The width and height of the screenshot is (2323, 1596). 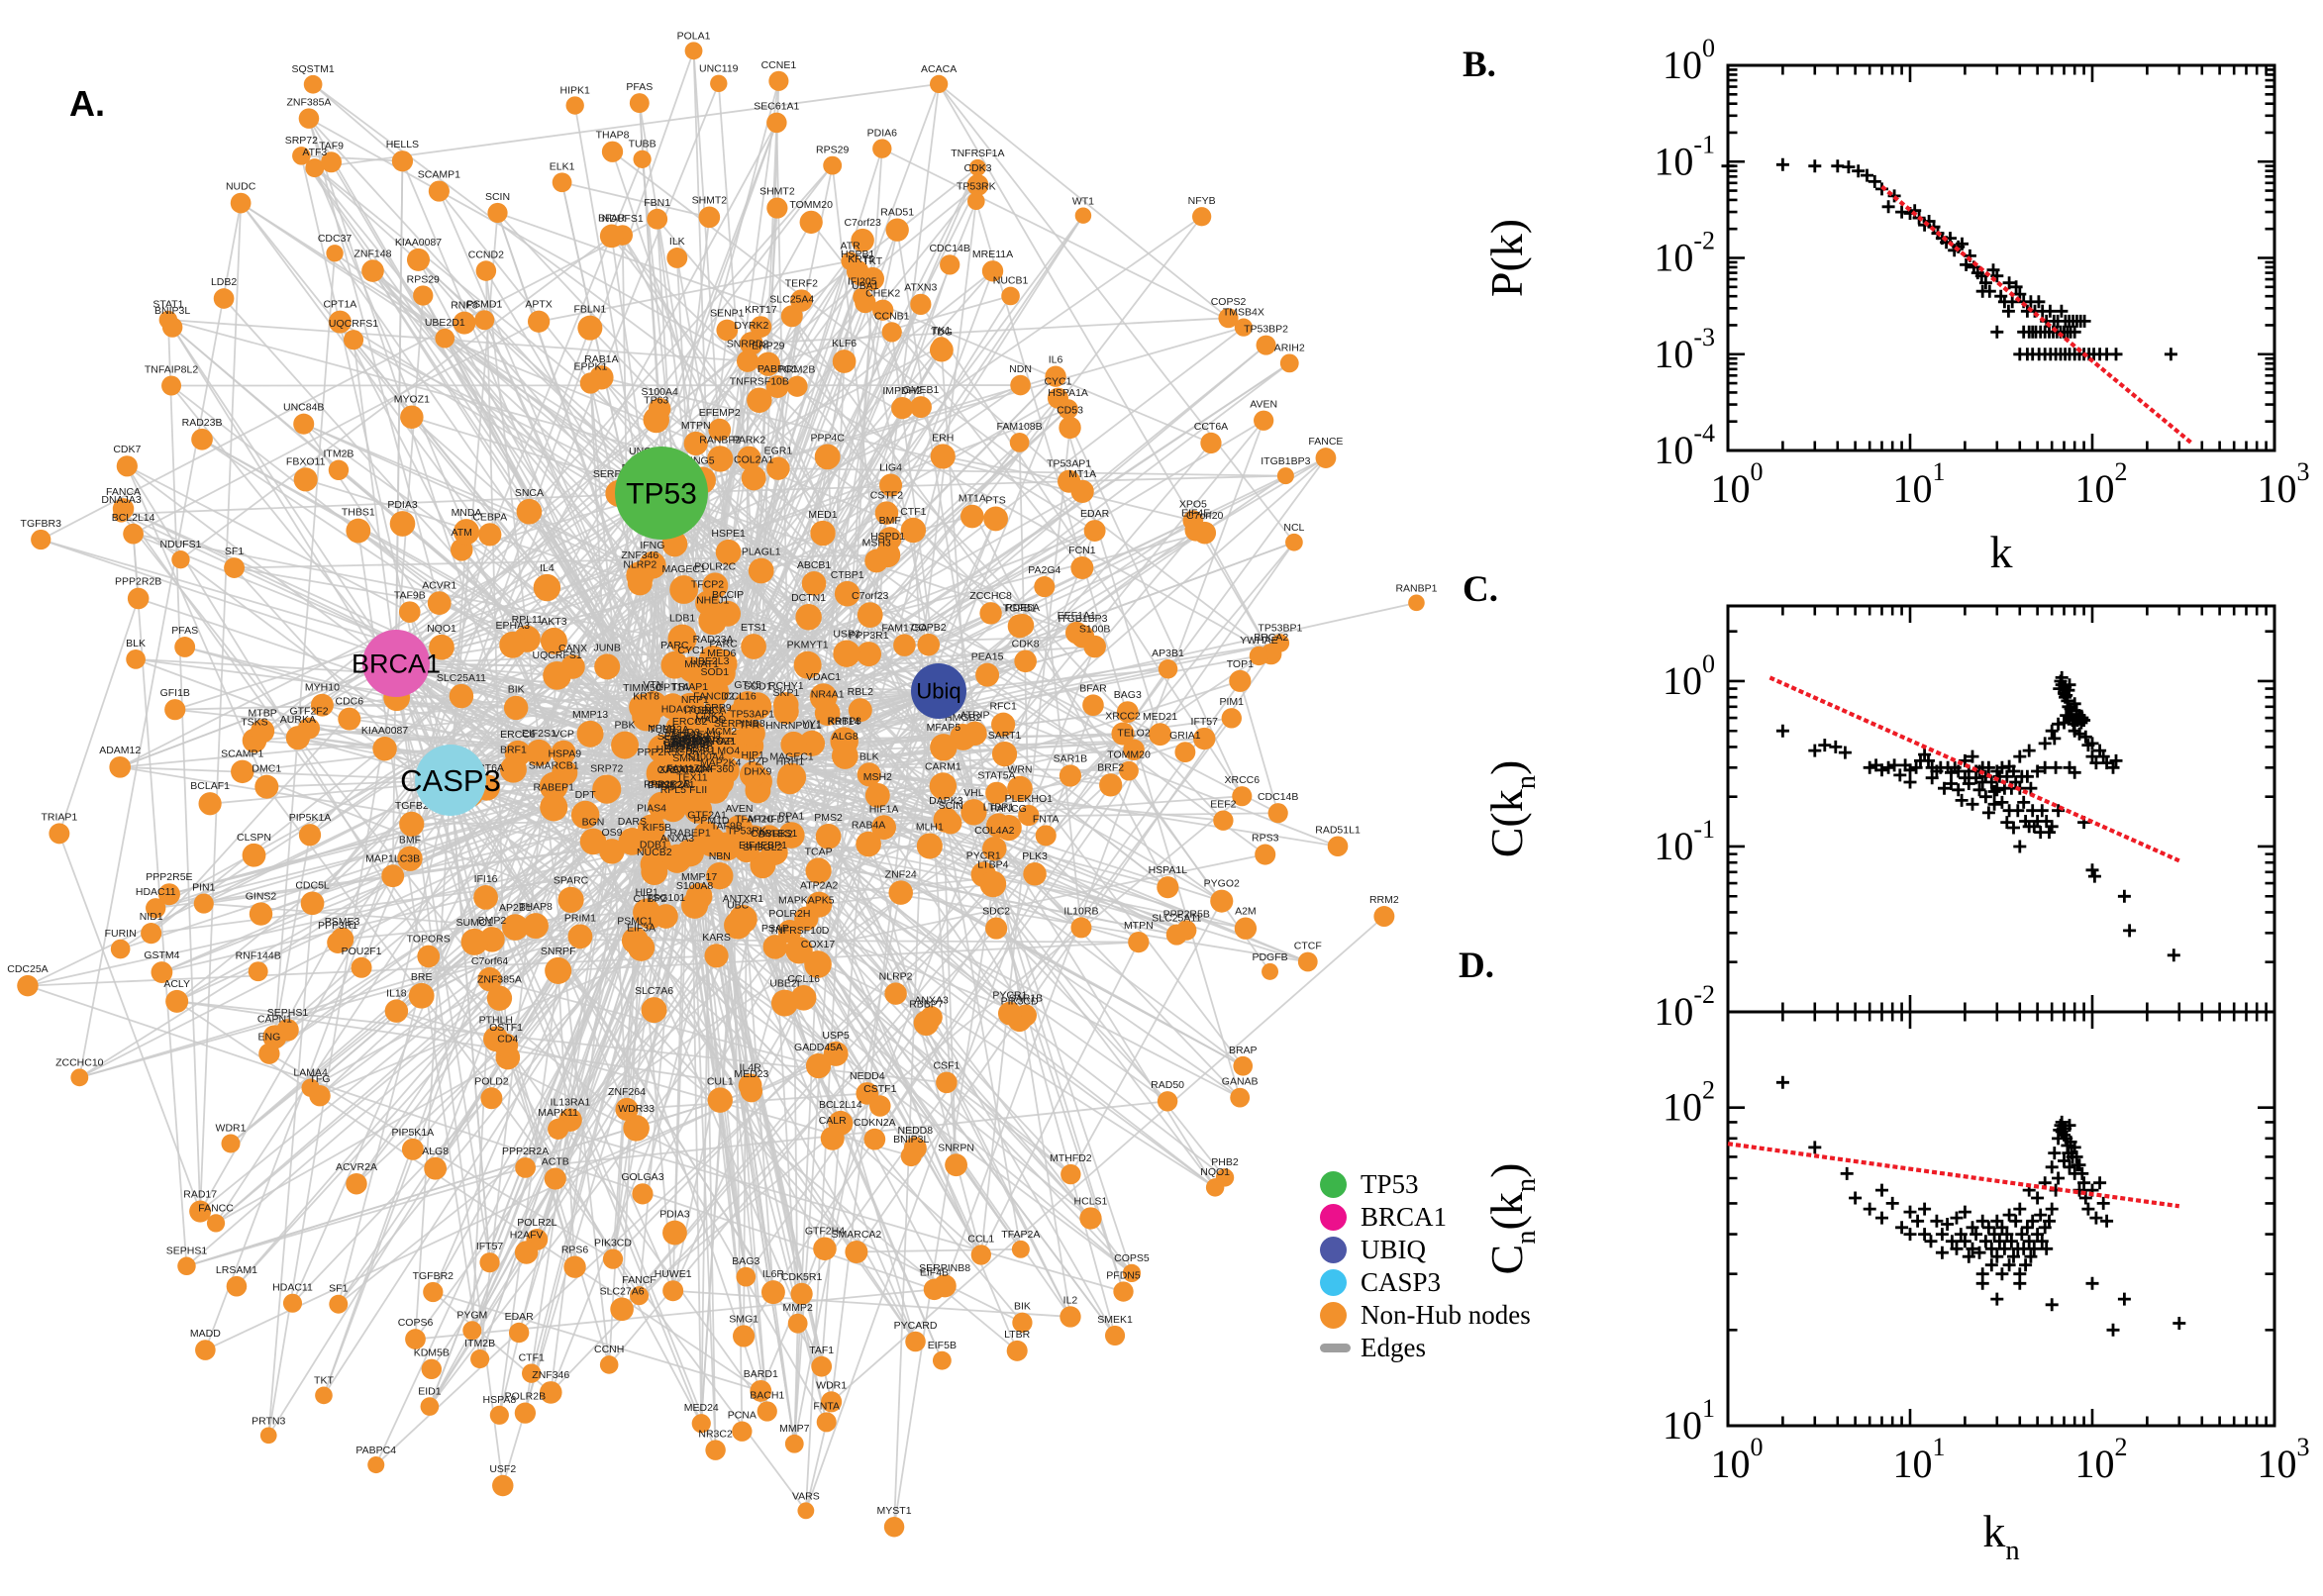 What do you see at coordinates (1010, 996) in the screenshot?
I see `network-node-label: PYCR1` at bounding box center [1010, 996].